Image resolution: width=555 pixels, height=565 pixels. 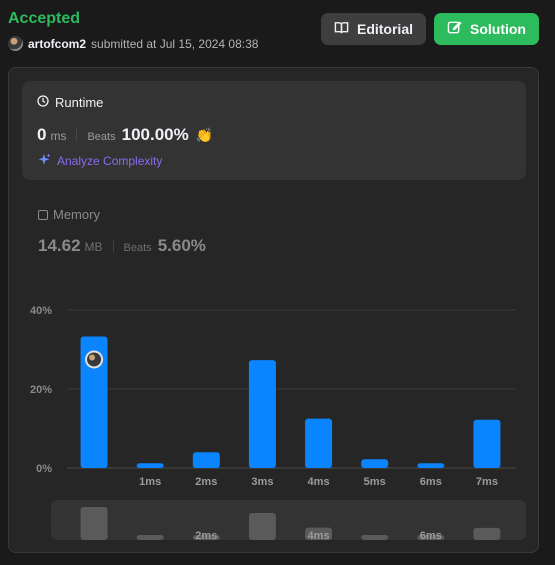 I want to click on runtime-beats-label: Beats, so click(x=101, y=137).